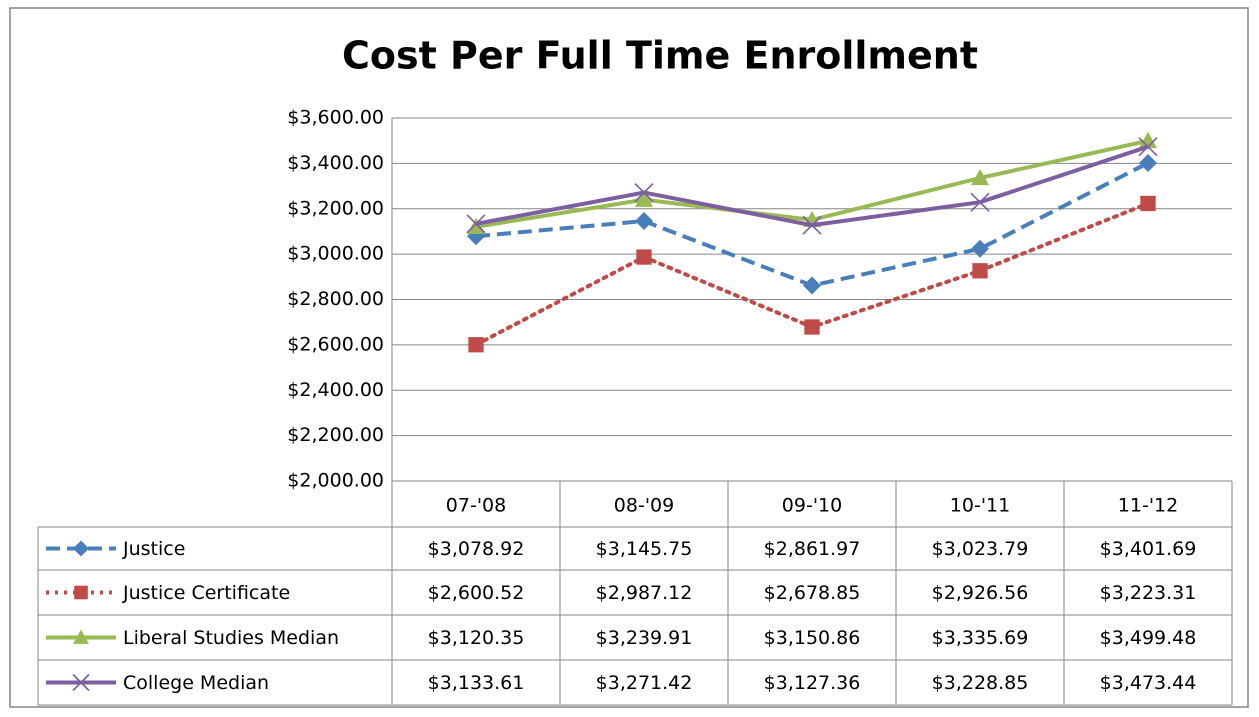  I want to click on y-tick-label: $2,600.00, so click(335, 344).